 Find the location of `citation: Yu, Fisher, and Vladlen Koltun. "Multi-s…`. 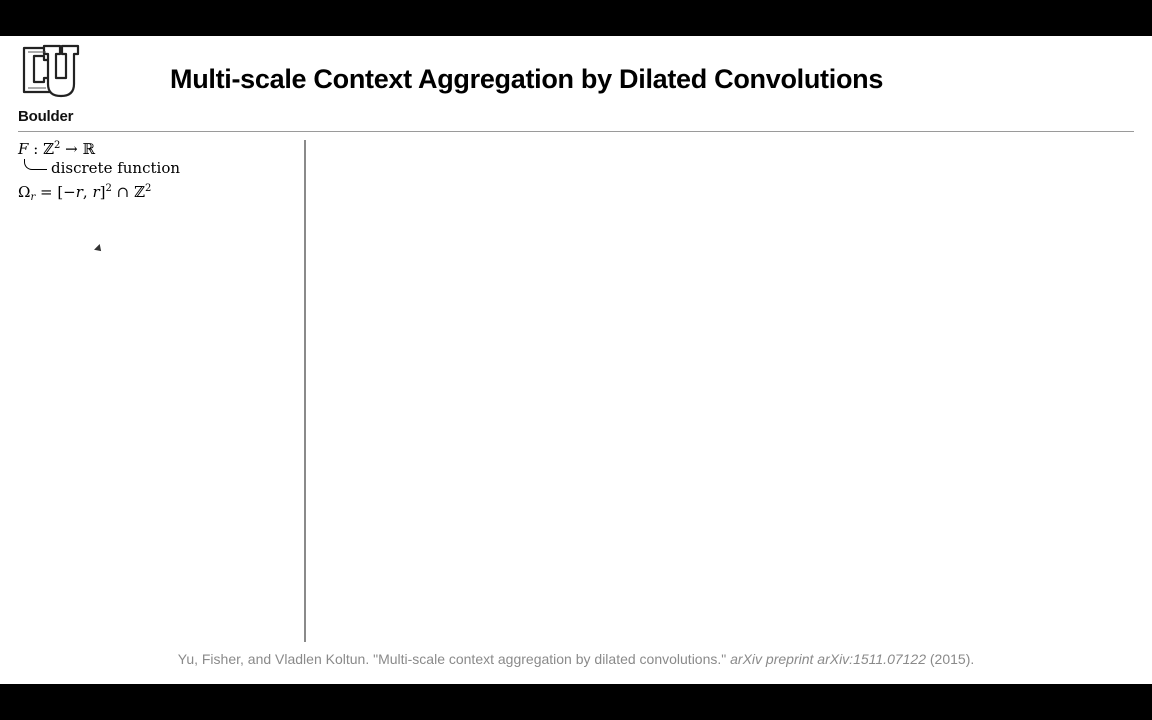

citation: Yu, Fisher, and Vladlen Koltun. "Multi-s… is located at coordinates (576, 659).